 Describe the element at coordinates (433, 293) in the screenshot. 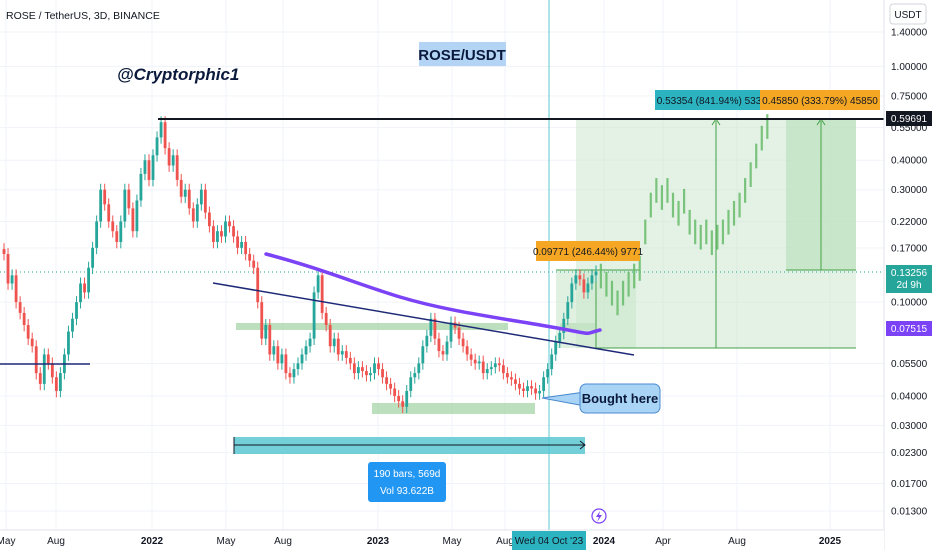

I see `moving-average` at that location.